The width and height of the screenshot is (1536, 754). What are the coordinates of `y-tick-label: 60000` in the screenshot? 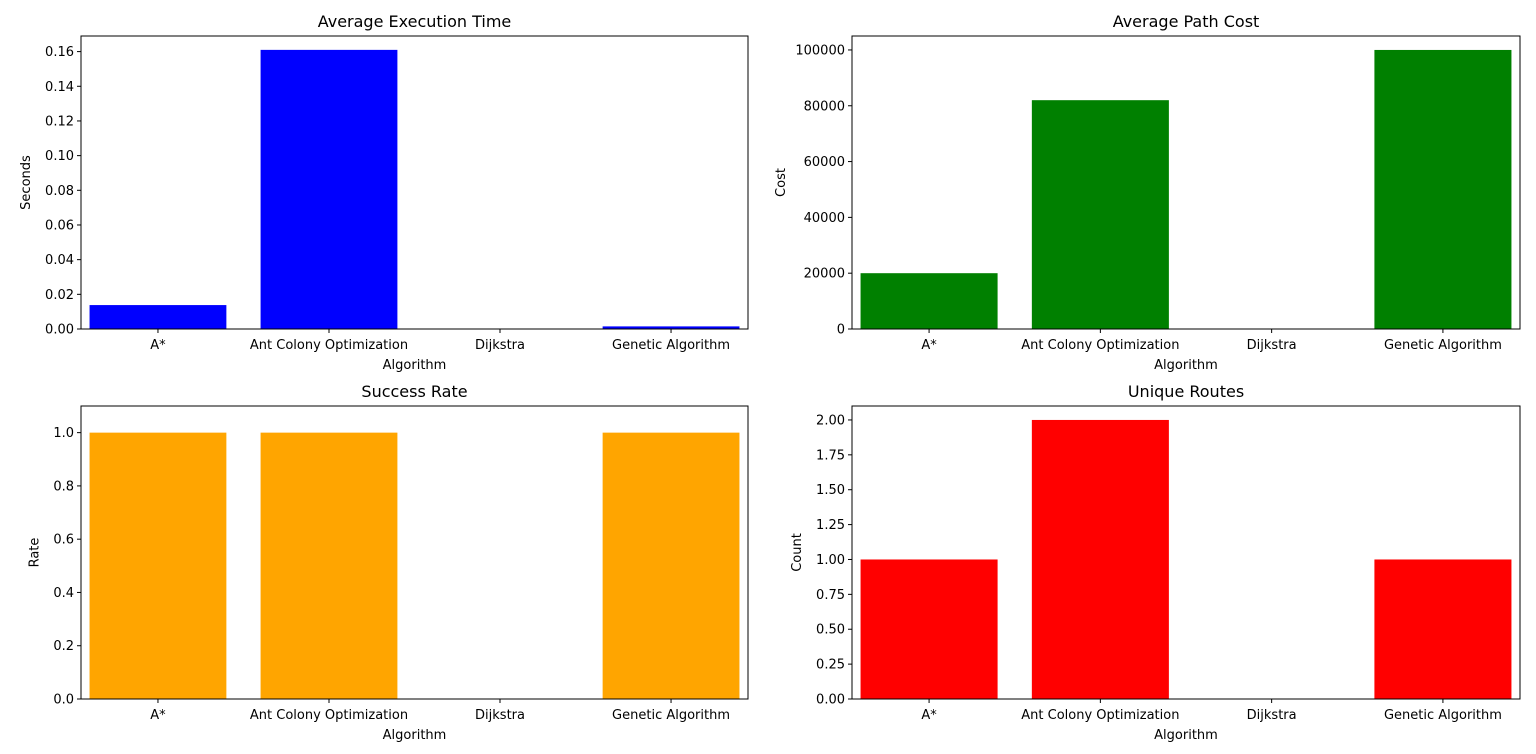 It's located at (824, 162).